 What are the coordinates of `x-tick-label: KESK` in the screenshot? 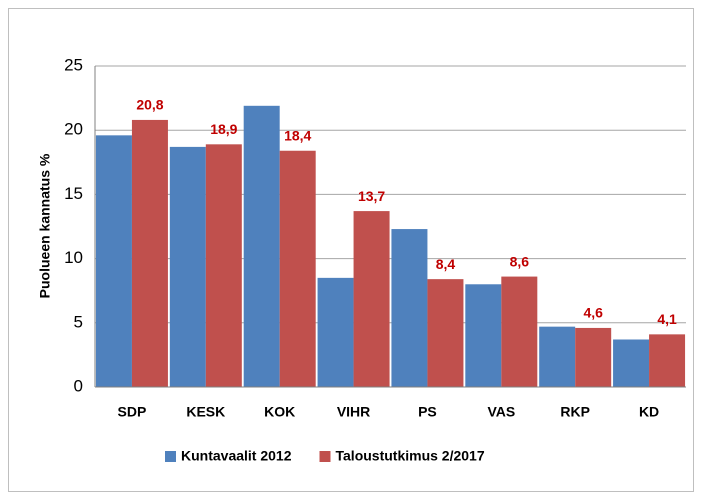 It's located at (205, 412).